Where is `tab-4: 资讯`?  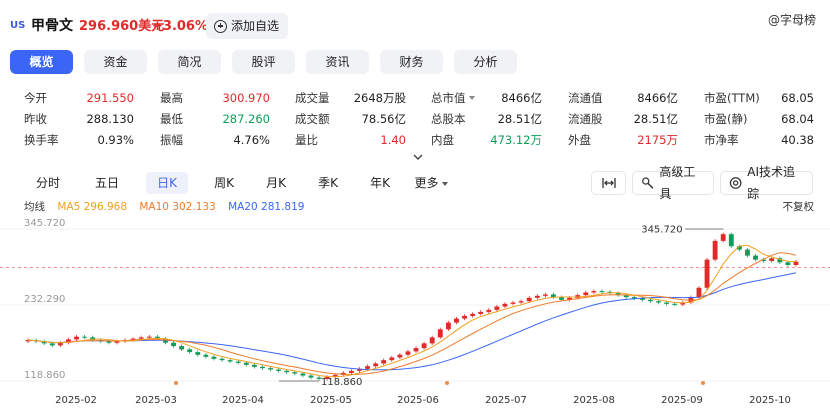
tab-4: 资讯 is located at coordinates (337, 62).